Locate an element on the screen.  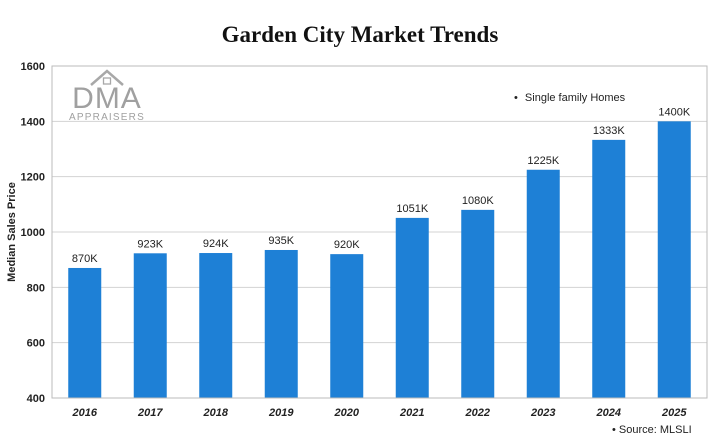
x-tick-label: 2019 is located at coordinates (281, 413).